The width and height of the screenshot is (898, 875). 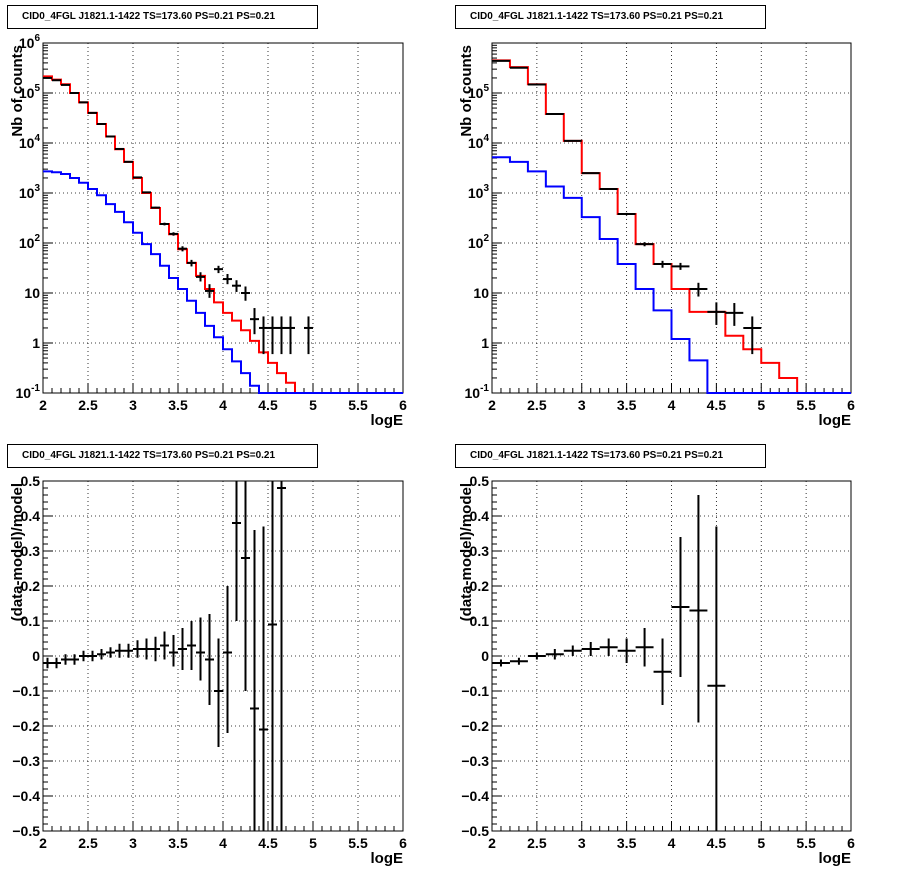 What do you see at coordinates (31, 621) in the screenshot?
I see `y-tick-label: 0.1` at bounding box center [31, 621].